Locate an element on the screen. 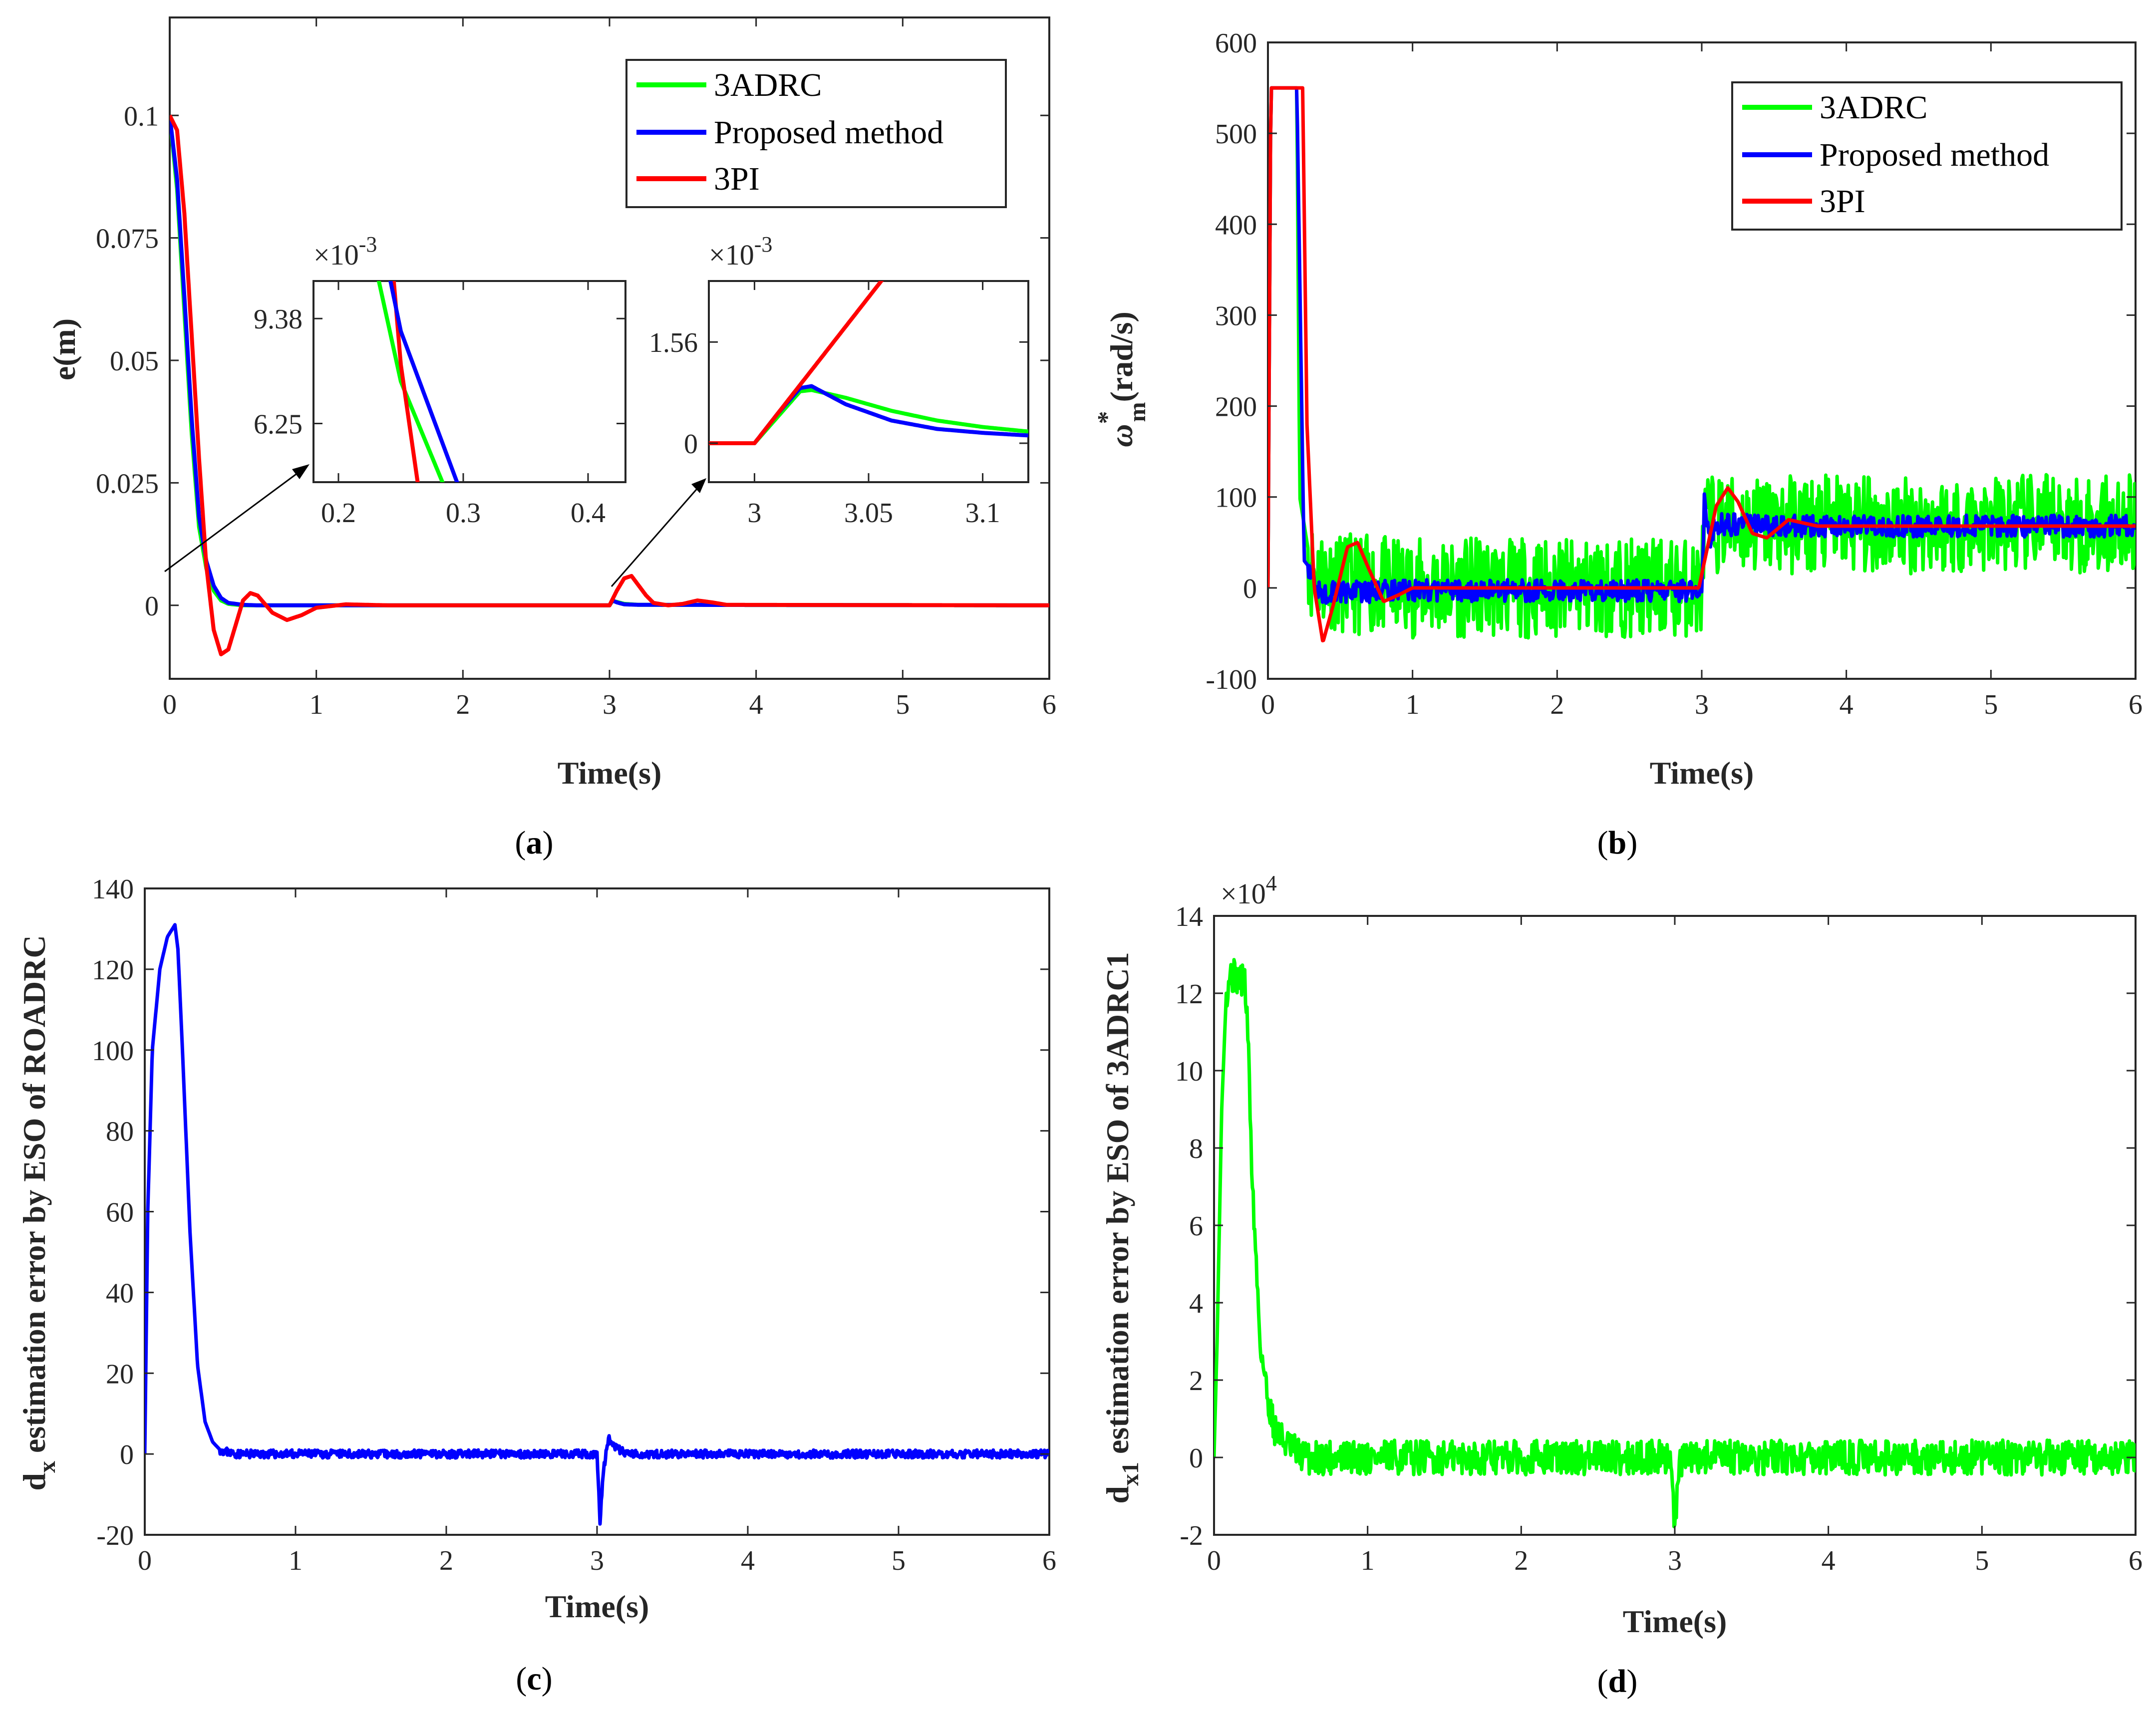 This screenshot has width=2156, height=1714. panel-a-inset-2: 3 3.05 3.1 0 1.56 ×10⁻³ is located at coordinates (839, 380).